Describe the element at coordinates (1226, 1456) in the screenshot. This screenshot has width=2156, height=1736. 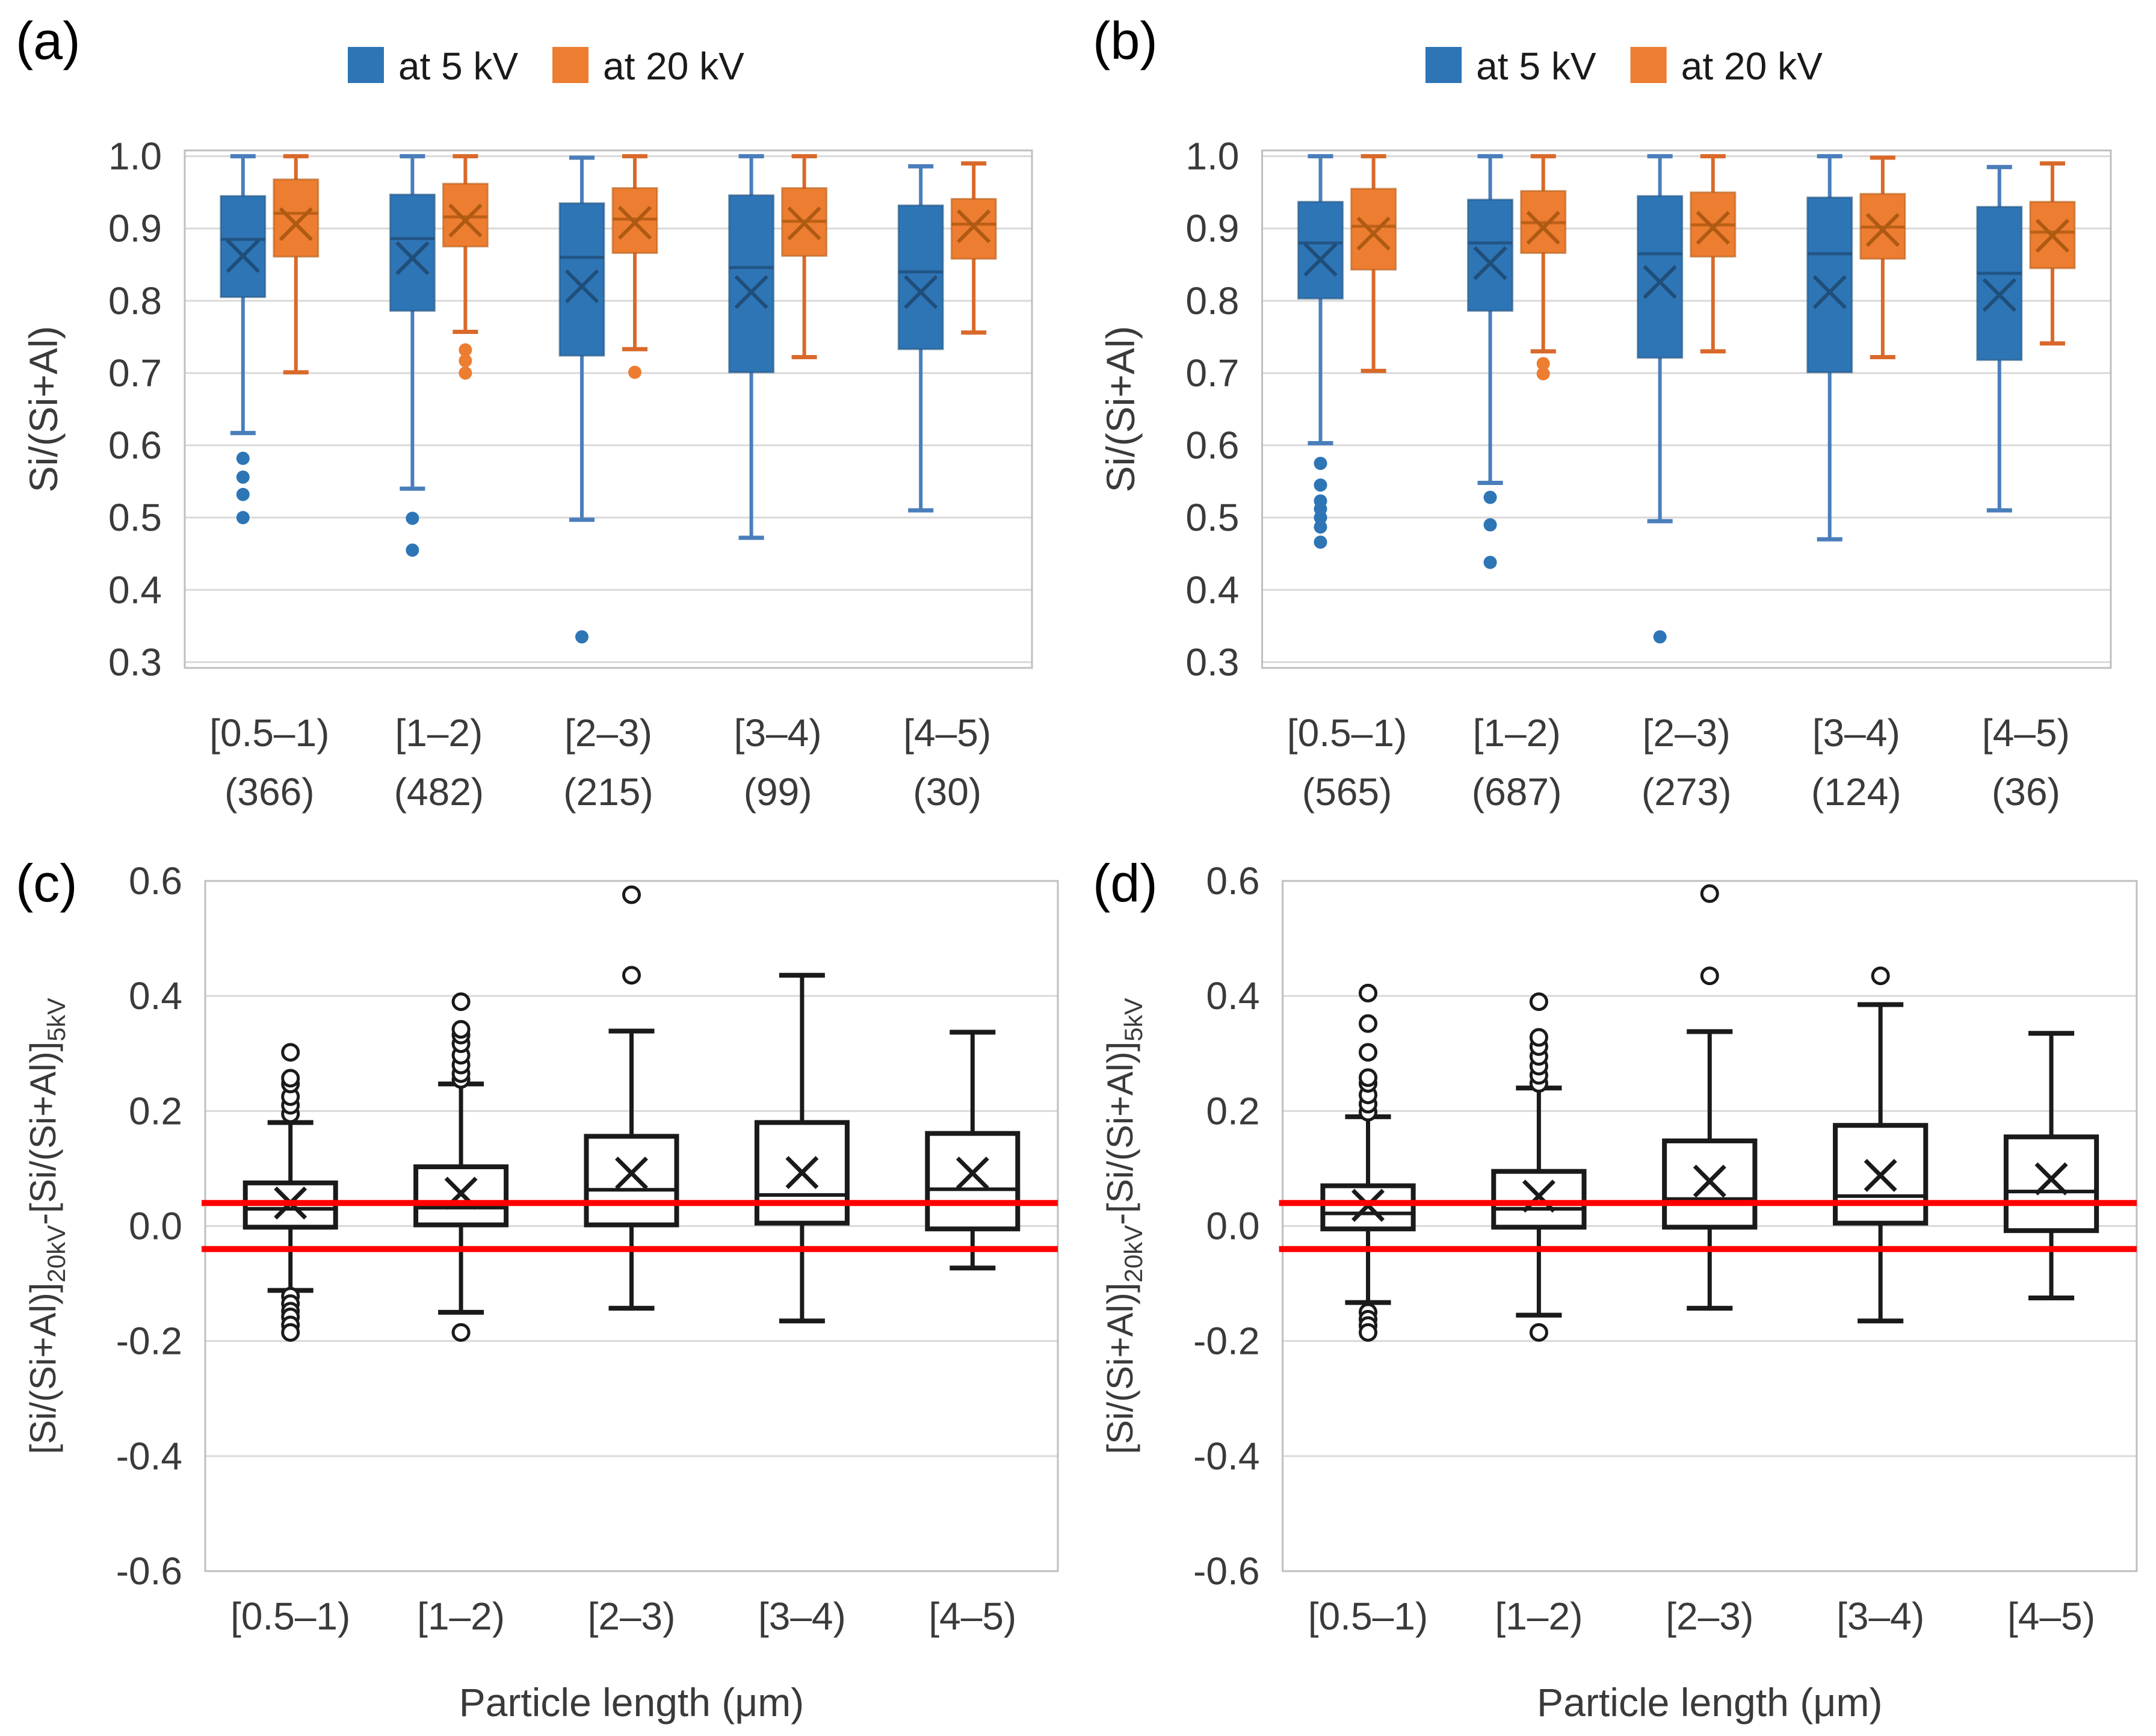
I see `y-tick-label: -0.4` at that location.